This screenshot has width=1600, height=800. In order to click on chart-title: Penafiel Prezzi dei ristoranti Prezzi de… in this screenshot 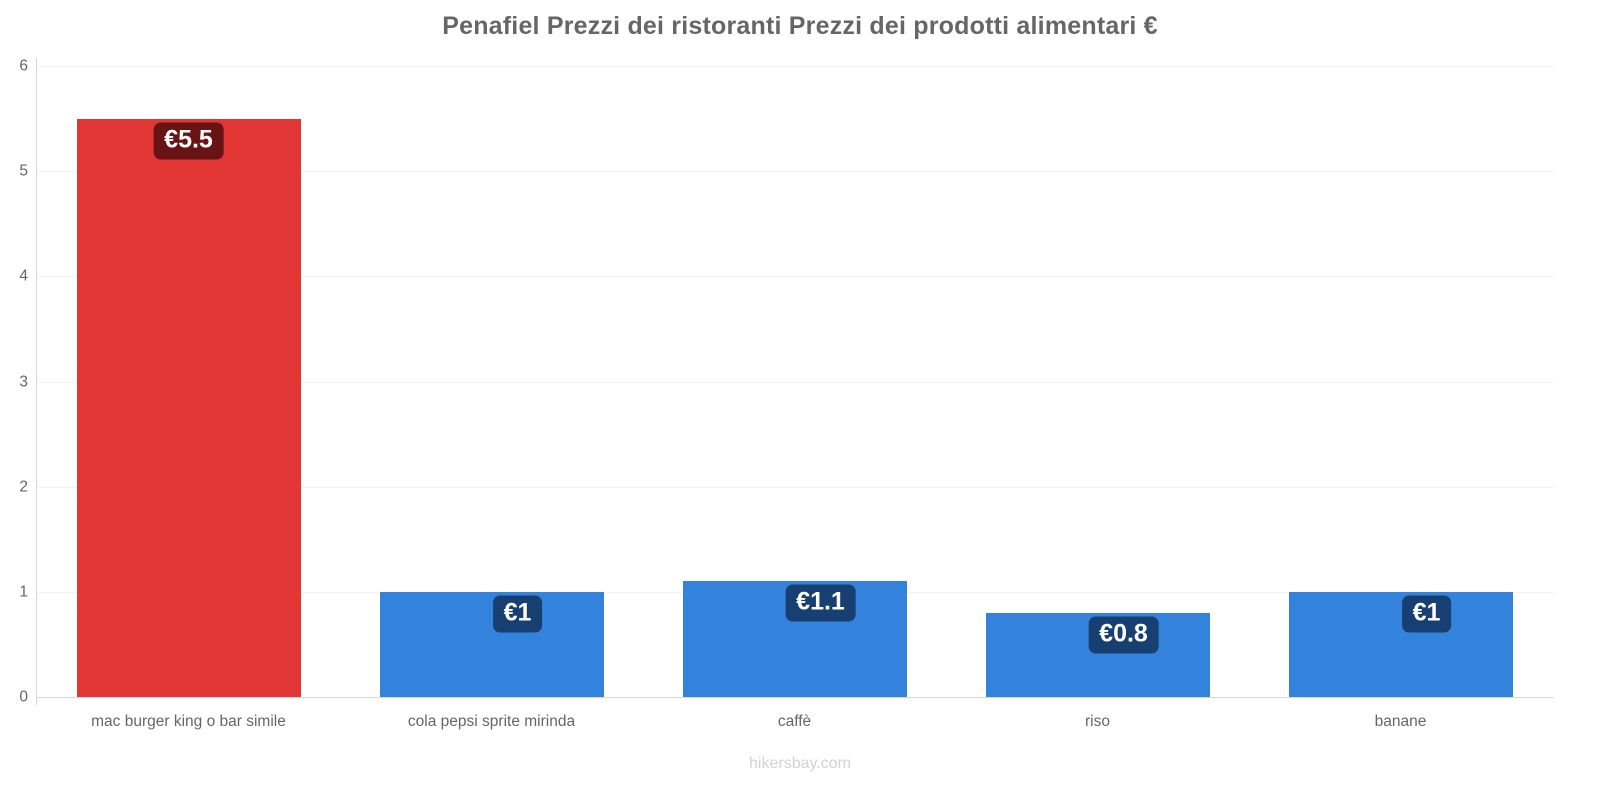, I will do `click(800, 26)`.